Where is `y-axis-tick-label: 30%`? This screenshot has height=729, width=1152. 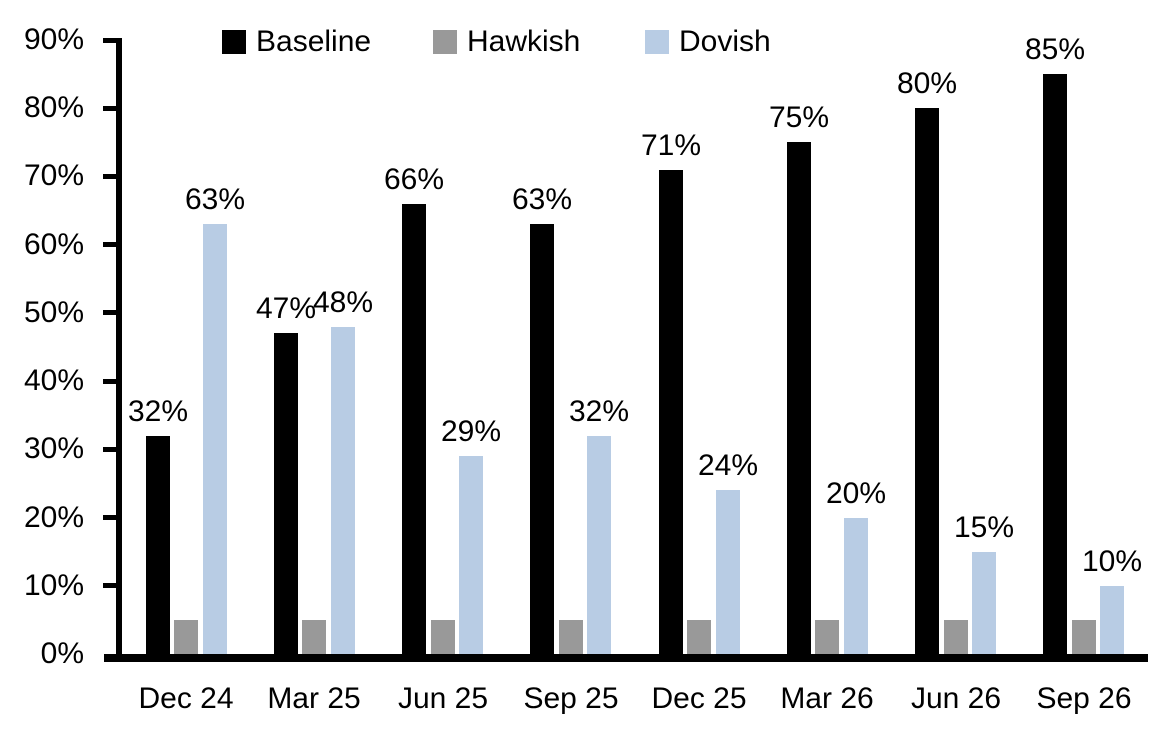
y-axis-tick-label: 30% is located at coordinates (53, 448).